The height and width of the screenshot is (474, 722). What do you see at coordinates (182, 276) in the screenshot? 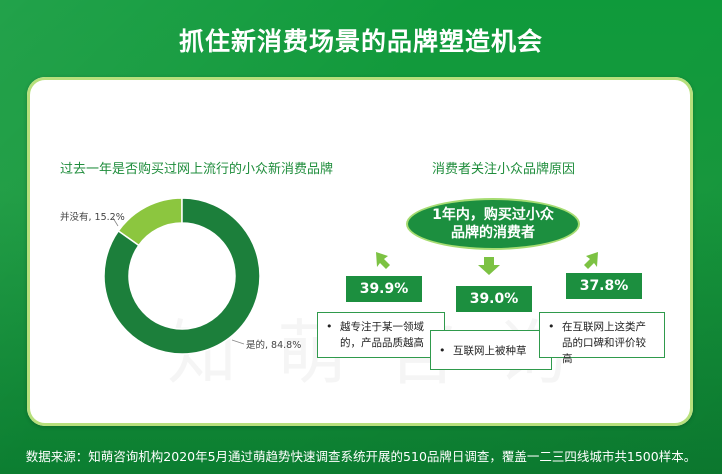
I see `donut-slice-yes` at bounding box center [182, 276].